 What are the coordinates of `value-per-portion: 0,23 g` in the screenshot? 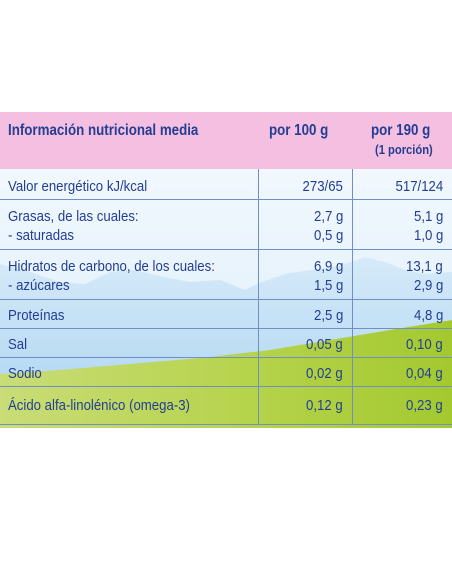 It's located at (424, 405).